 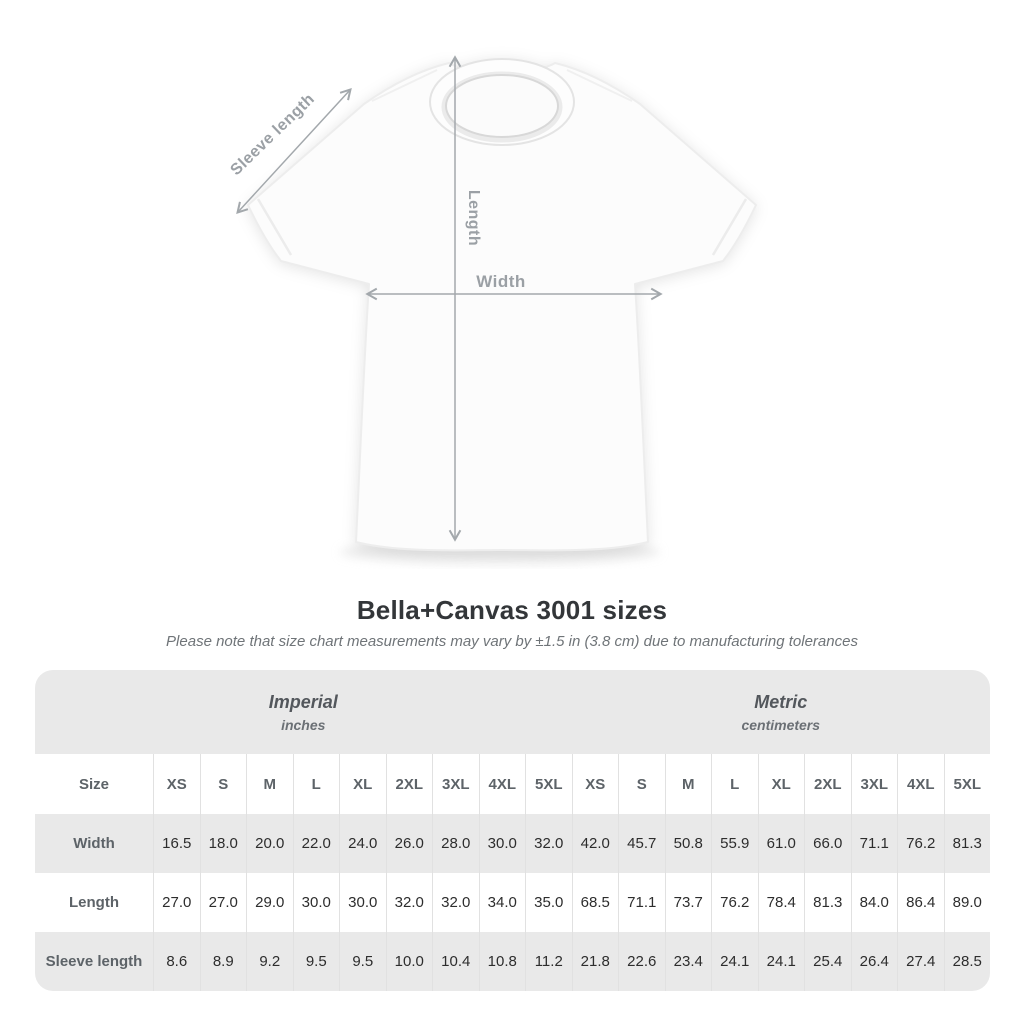 What do you see at coordinates (294, 151) in the screenshot?
I see `sleeve-length-arrow` at bounding box center [294, 151].